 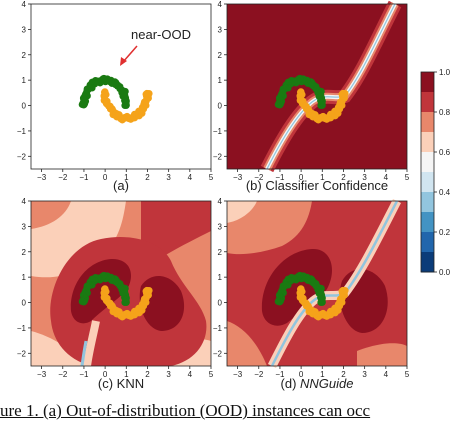 What do you see at coordinates (291, 383) in the screenshot?
I see `panel-d-caption-prefix: (d)` at bounding box center [291, 383].